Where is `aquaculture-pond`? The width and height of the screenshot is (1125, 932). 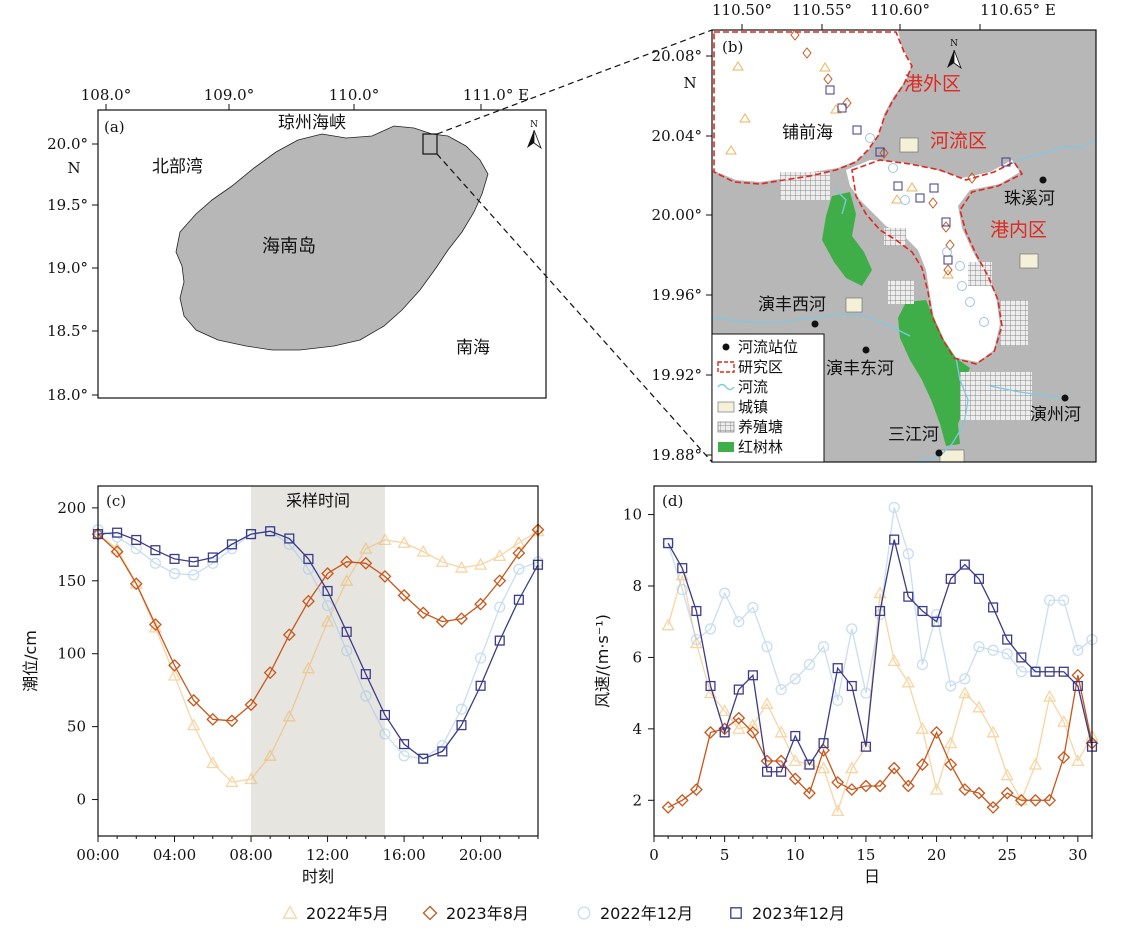
aquaculture-pond is located at coordinates (996, 396).